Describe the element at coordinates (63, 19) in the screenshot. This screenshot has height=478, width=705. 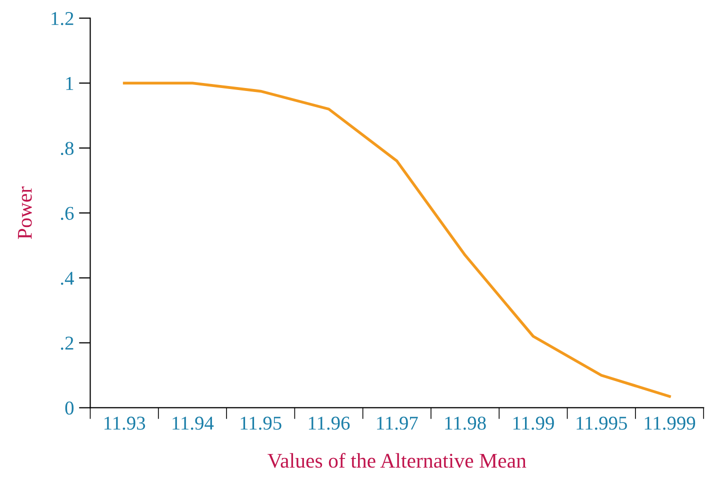
I see `y-tick-label: 1.2` at that location.